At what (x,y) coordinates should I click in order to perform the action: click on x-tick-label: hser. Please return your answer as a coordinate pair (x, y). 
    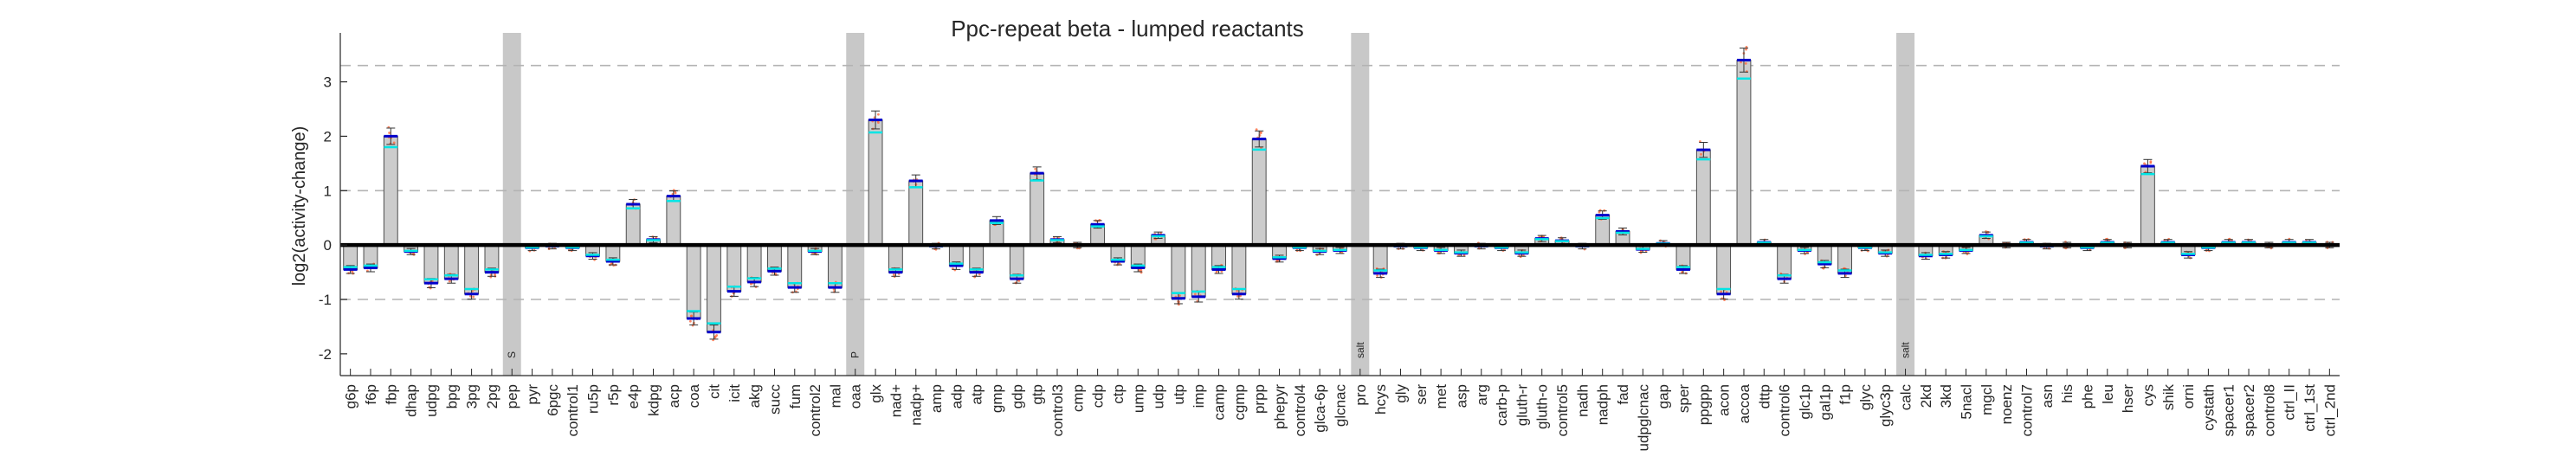
    Looking at the image, I should click on (2128, 399).